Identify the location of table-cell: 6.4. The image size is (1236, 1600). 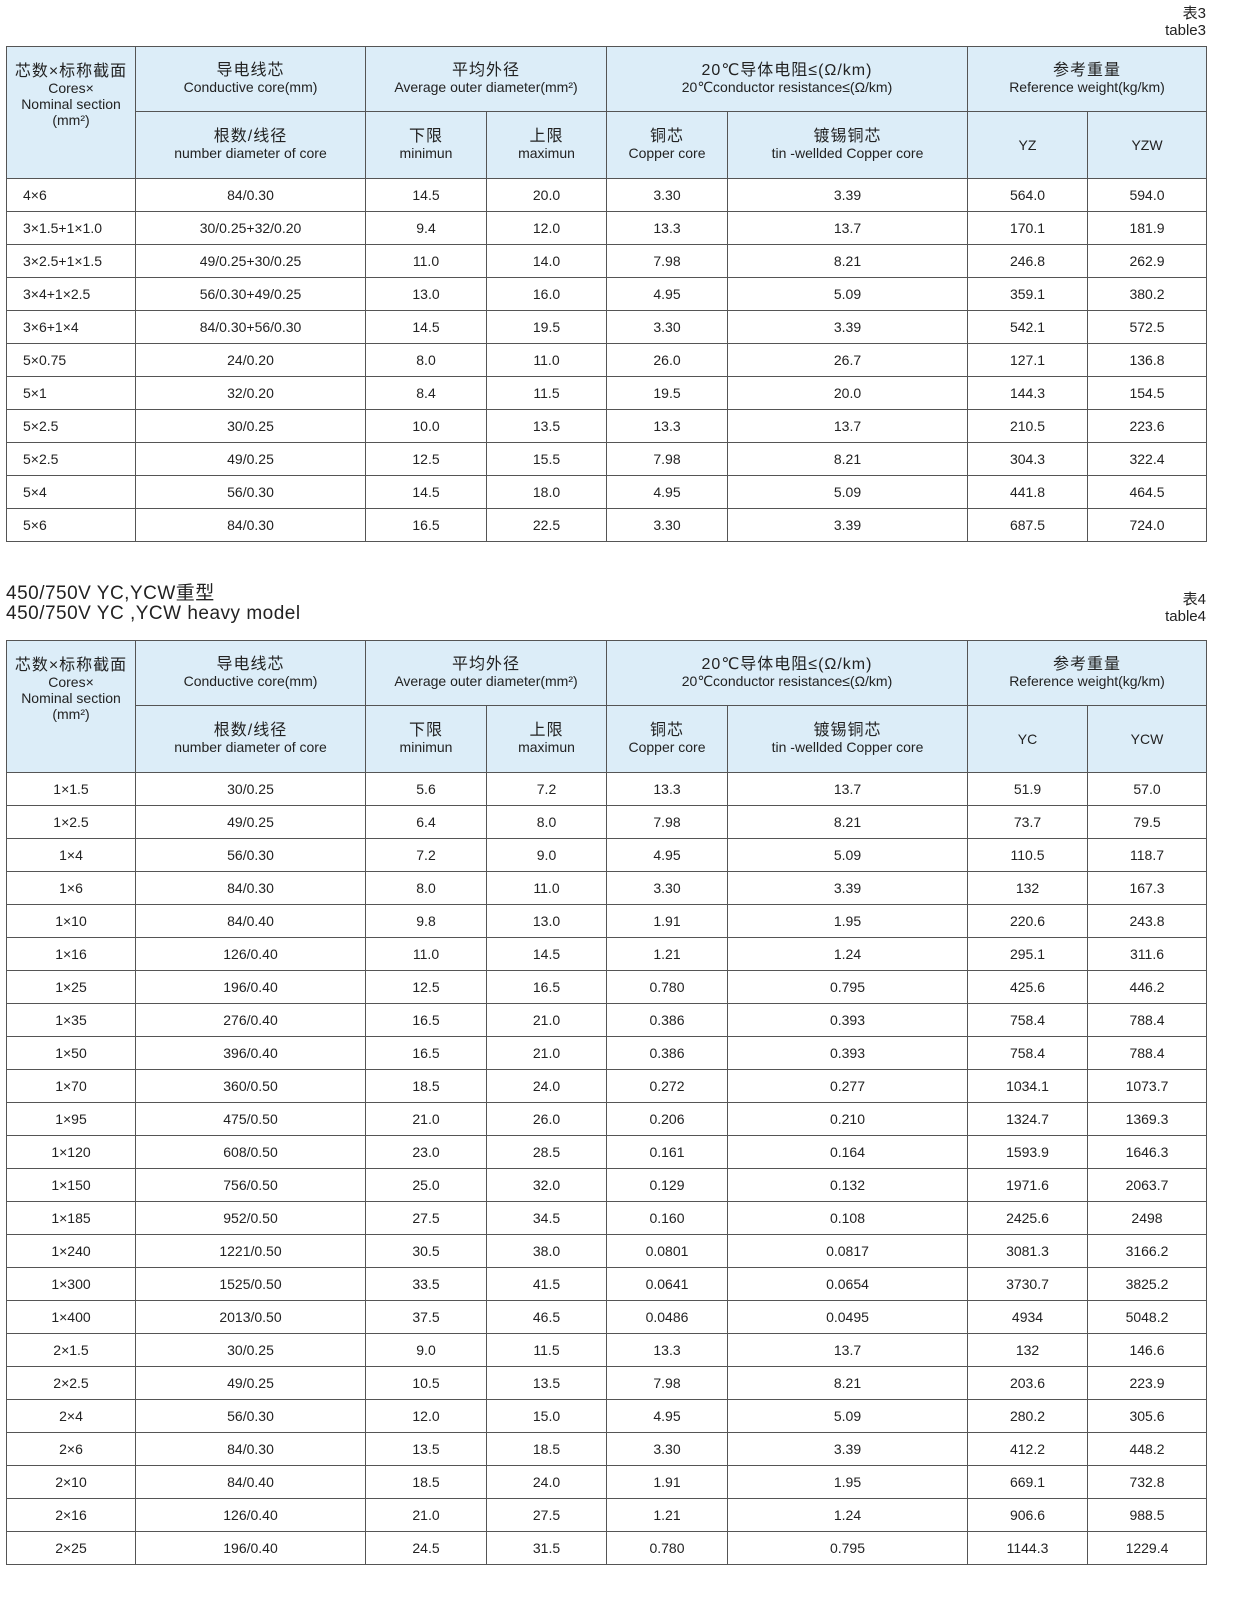
(426, 822).